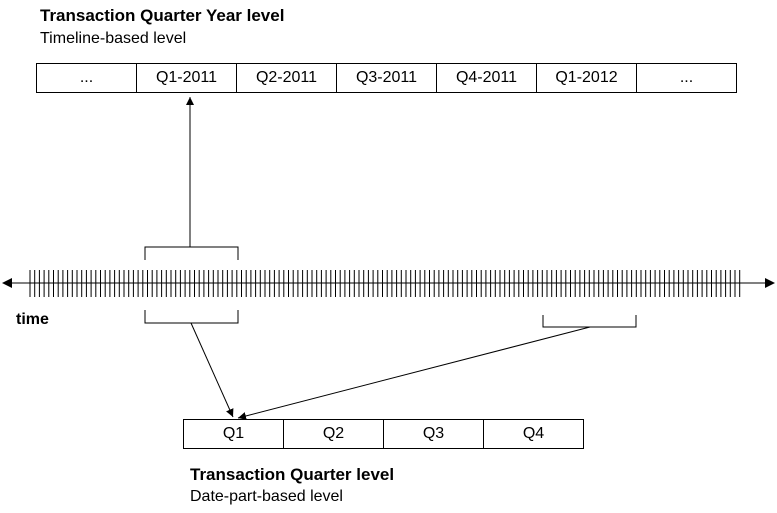 The image size is (777, 513). What do you see at coordinates (586, 78) in the screenshot?
I see `quarter-year-cell-q1-2012: Q1-2012` at bounding box center [586, 78].